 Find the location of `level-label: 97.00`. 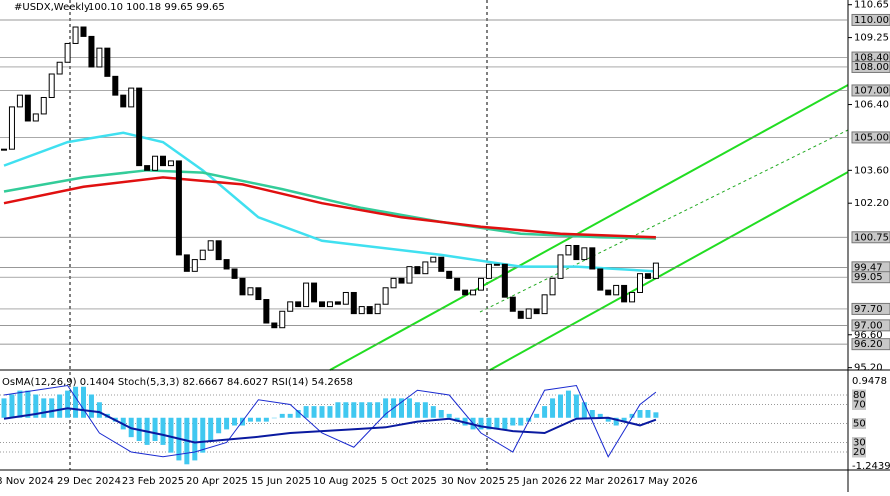

level-label: 97.00 is located at coordinates (868, 325).